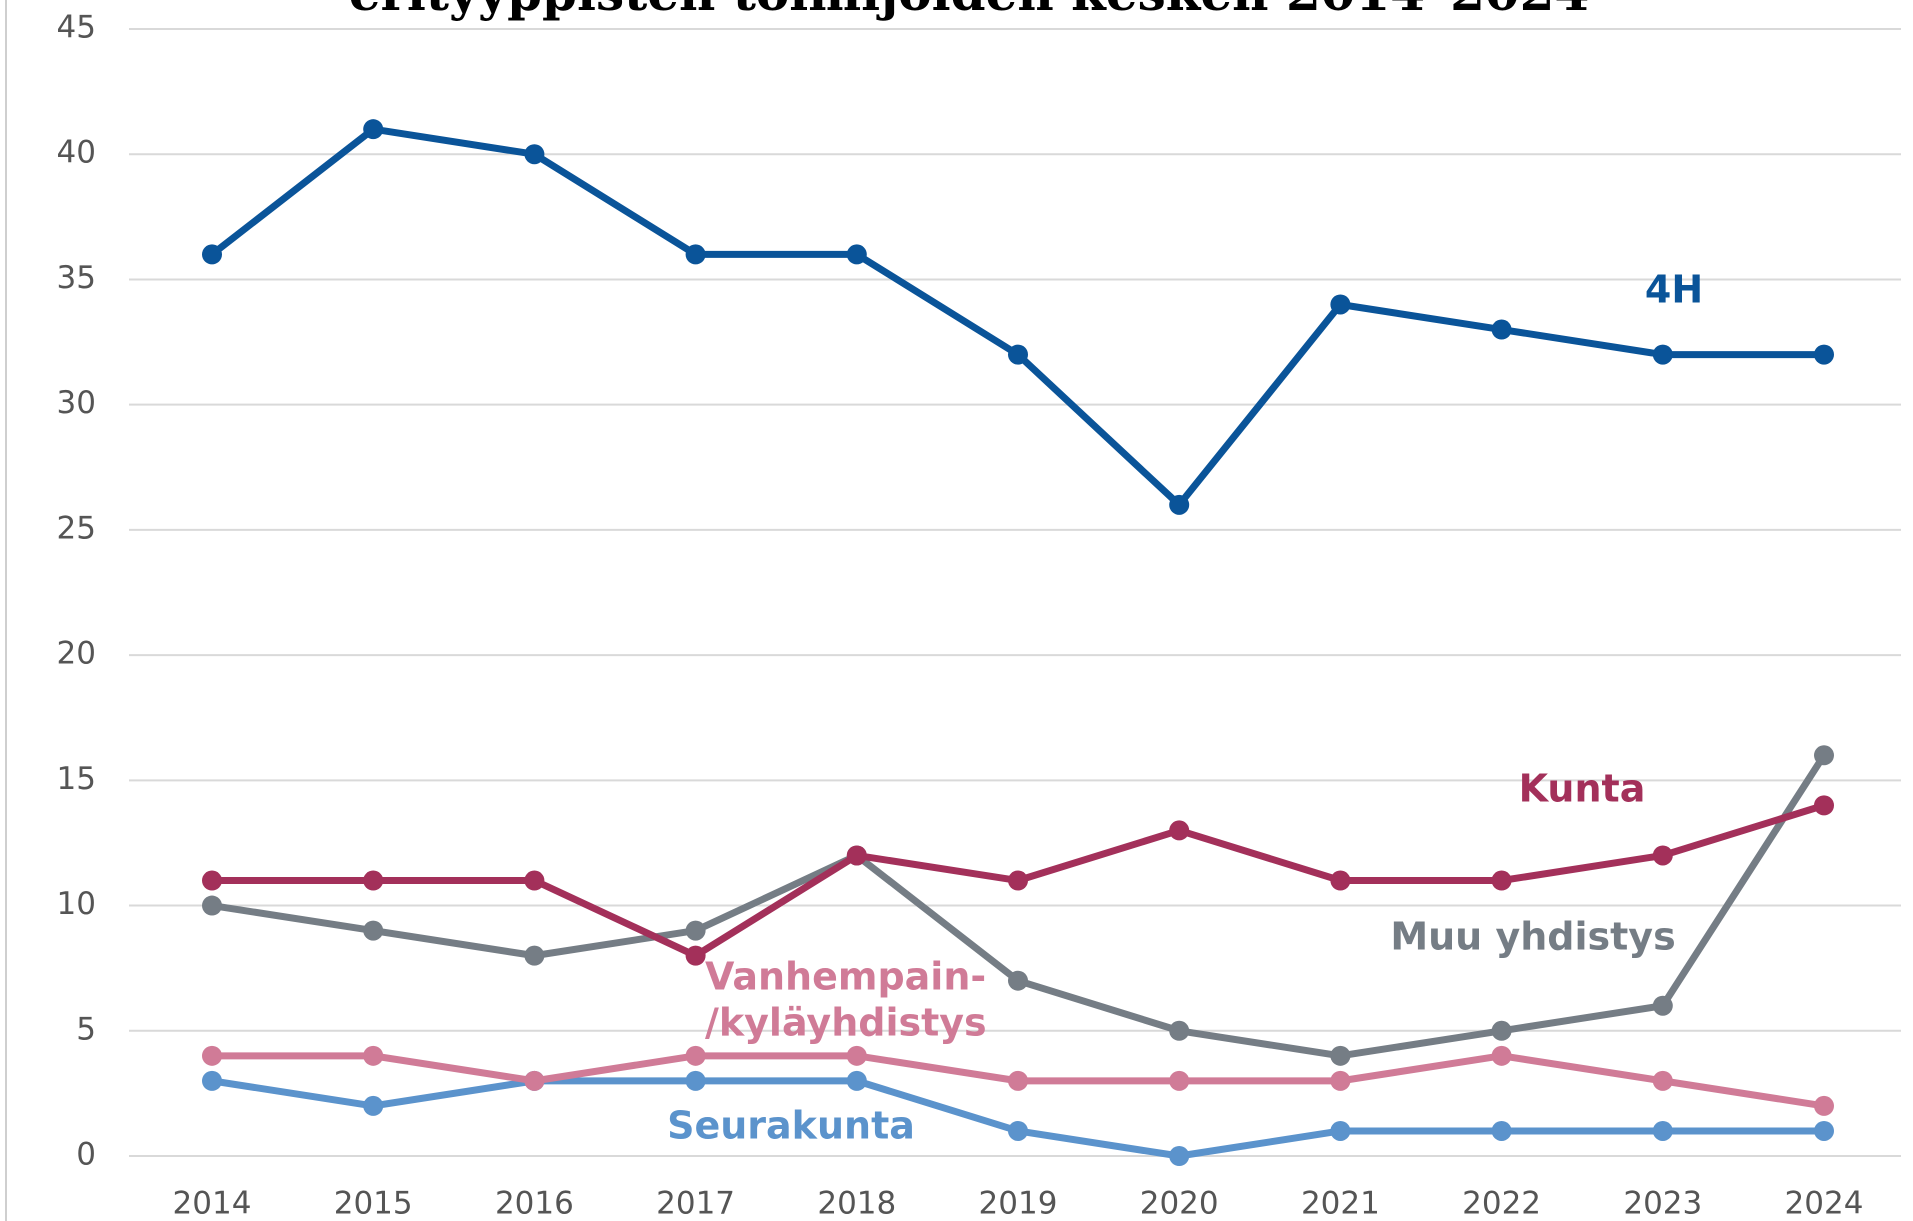 This screenshot has height=1221, width=1913. Describe the element at coordinates (1662, 1203) in the screenshot. I see `x-tick-label: 2023` at that location.